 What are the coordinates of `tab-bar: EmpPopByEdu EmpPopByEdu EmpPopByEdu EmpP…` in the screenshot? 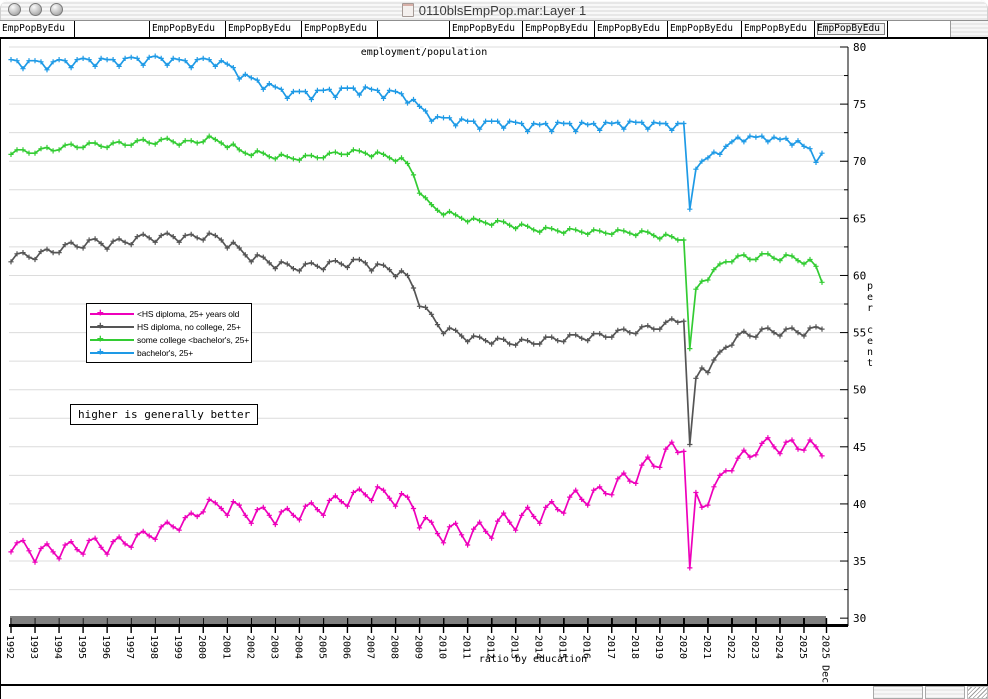 It's located at (494, 30).